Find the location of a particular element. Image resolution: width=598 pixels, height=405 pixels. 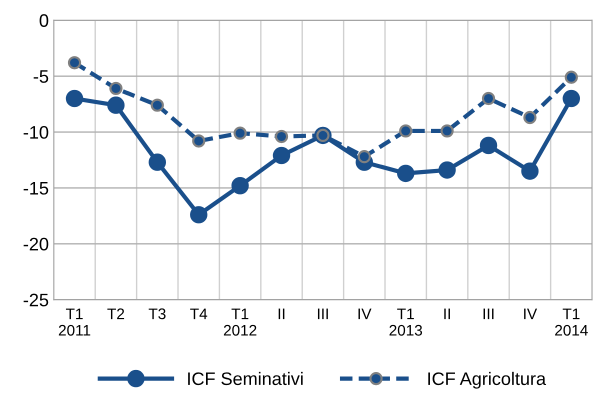

x-tick-label: T1 2014 is located at coordinates (571, 322).